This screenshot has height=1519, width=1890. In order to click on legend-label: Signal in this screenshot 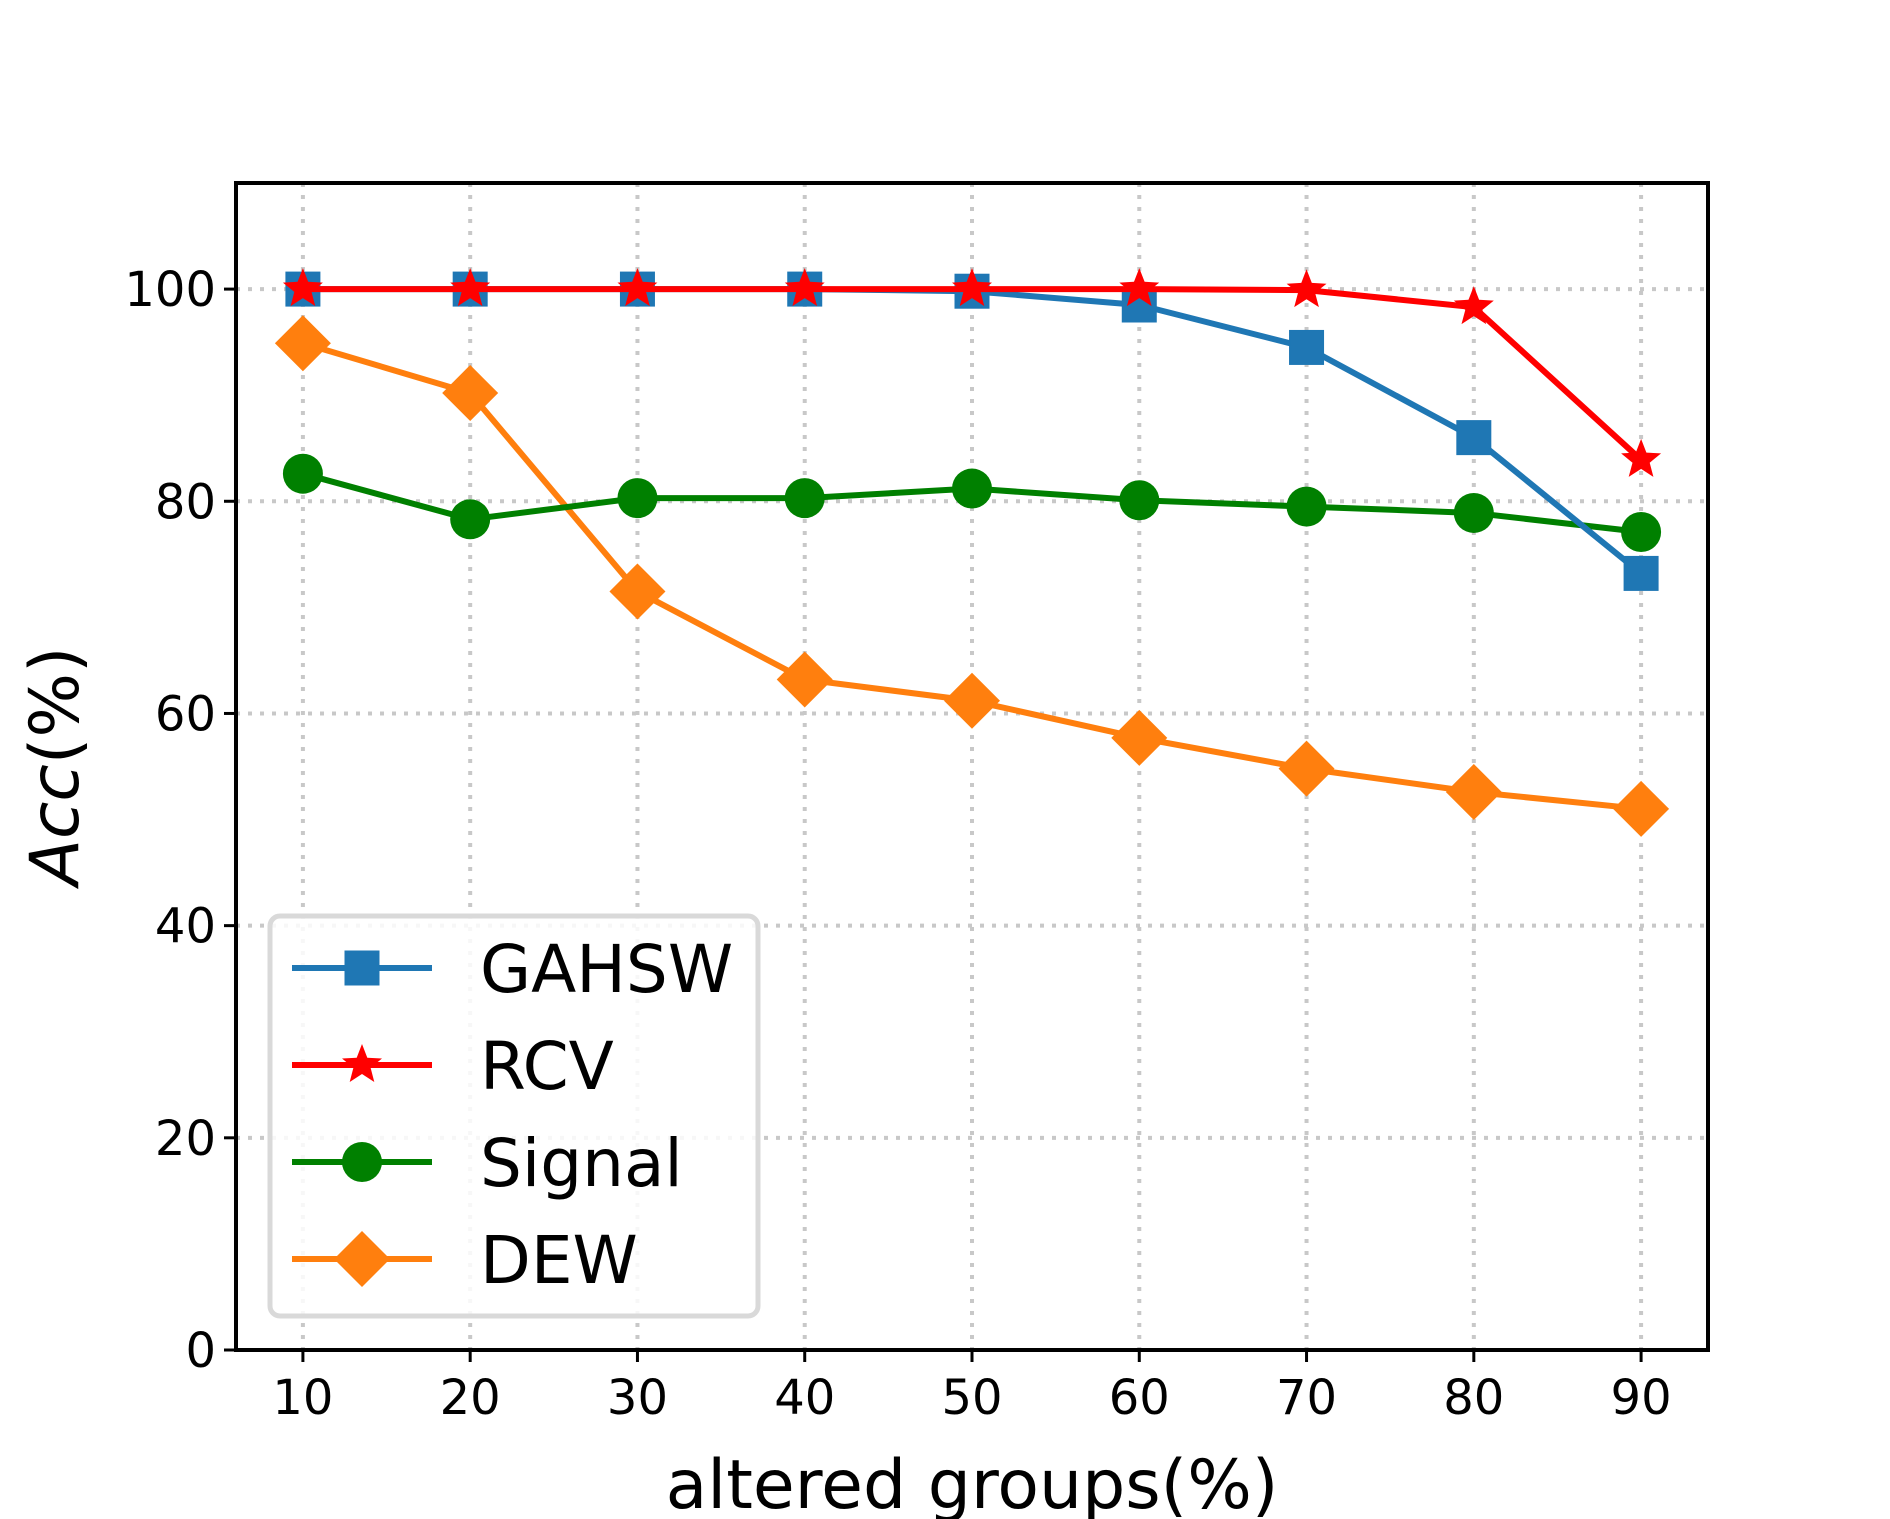, I will do `click(581, 1163)`.